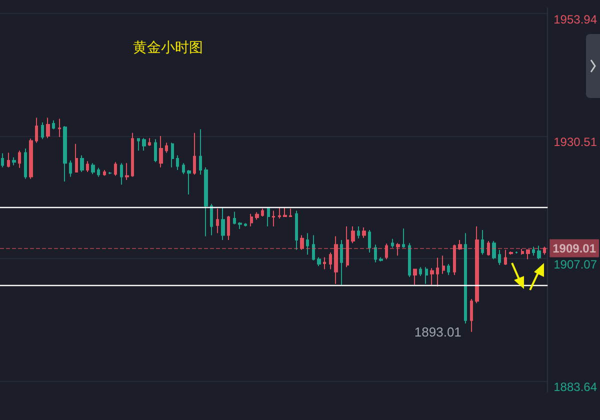 The height and width of the screenshot is (420, 600). I want to click on y-tick-label: 1953.94, so click(576, 19).